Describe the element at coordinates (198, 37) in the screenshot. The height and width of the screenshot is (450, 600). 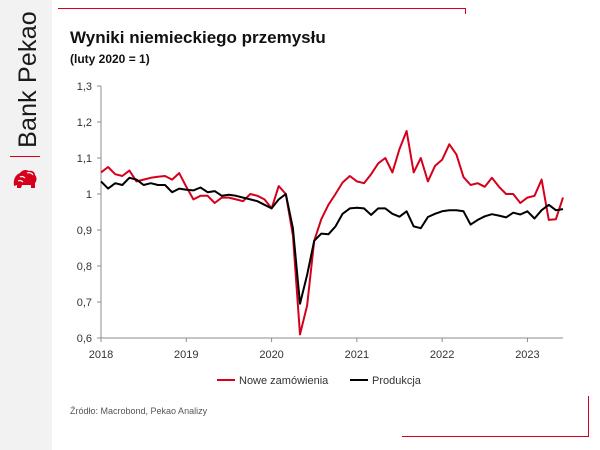
I see `chart-title: Wyniki niemieckiego przemysłu` at that location.